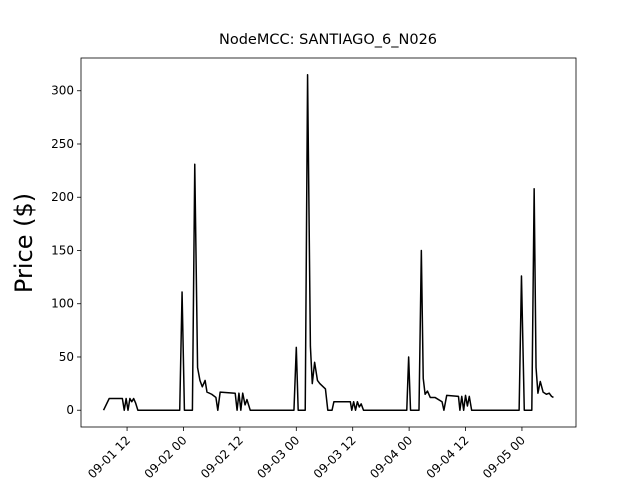 This screenshot has height=480, width=640. Describe the element at coordinates (278, 456) in the screenshot. I see `x-tick-label: 09-03 00` at that location.